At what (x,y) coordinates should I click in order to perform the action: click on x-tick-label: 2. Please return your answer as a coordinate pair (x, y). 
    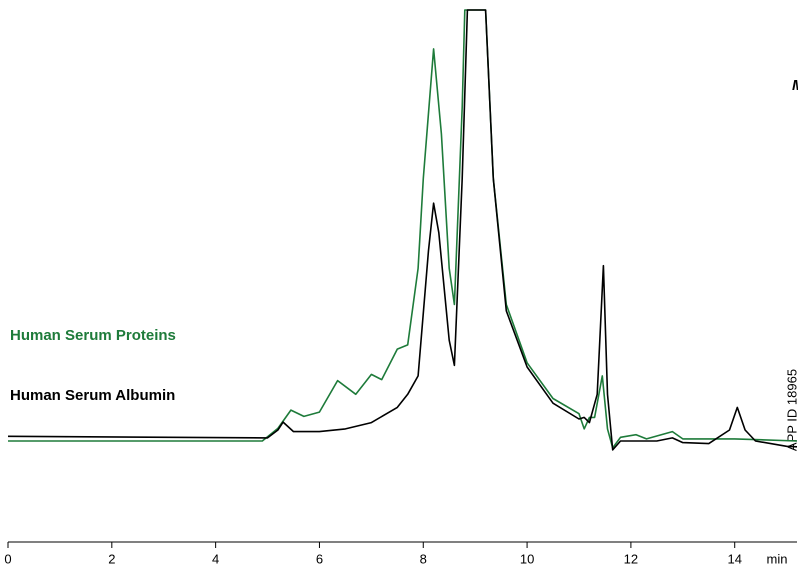
    Looking at the image, I should click on (111, 558).